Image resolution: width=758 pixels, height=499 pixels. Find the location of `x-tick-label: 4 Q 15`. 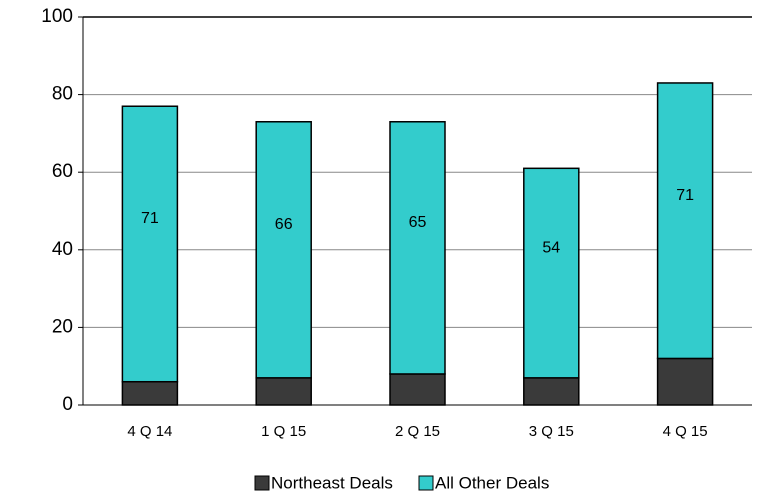

x-tick-label: 4 Q 15 is located at coordinates (685, 431).